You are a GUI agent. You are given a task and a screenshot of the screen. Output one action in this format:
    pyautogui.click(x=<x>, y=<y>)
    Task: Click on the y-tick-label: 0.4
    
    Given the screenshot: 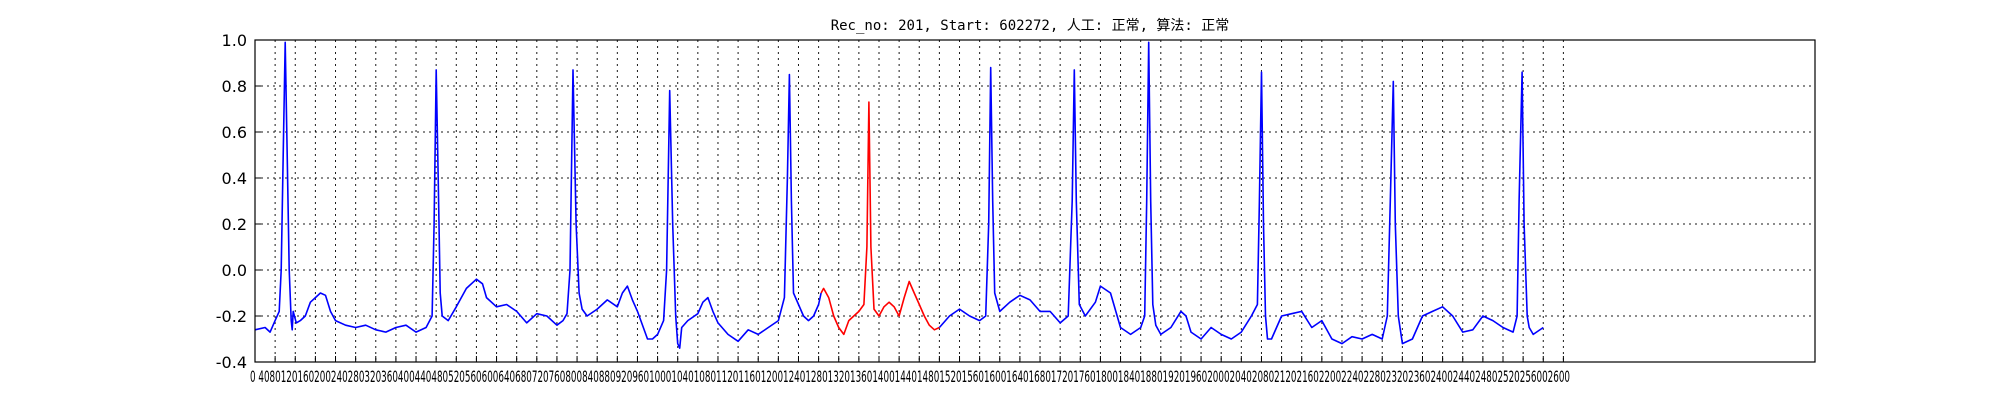 What is the action you would take?
    pyautogui.click(x=234, y=178)
    